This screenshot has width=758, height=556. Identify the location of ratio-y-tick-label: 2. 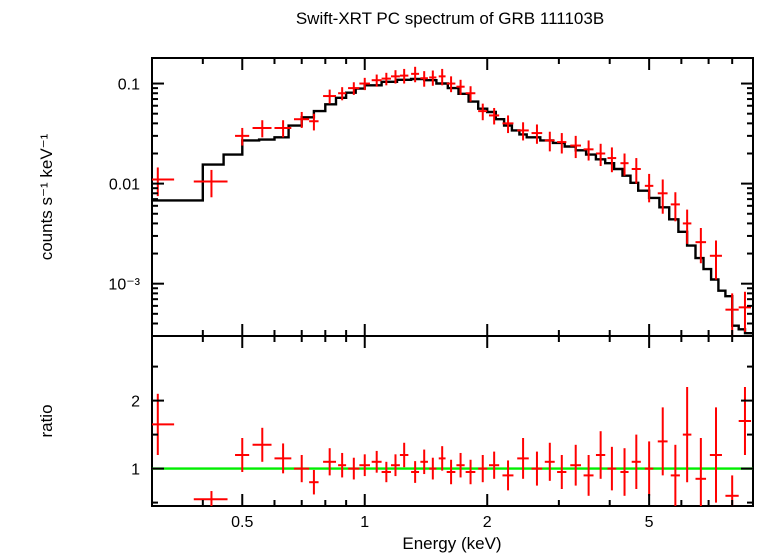
(135, 402).